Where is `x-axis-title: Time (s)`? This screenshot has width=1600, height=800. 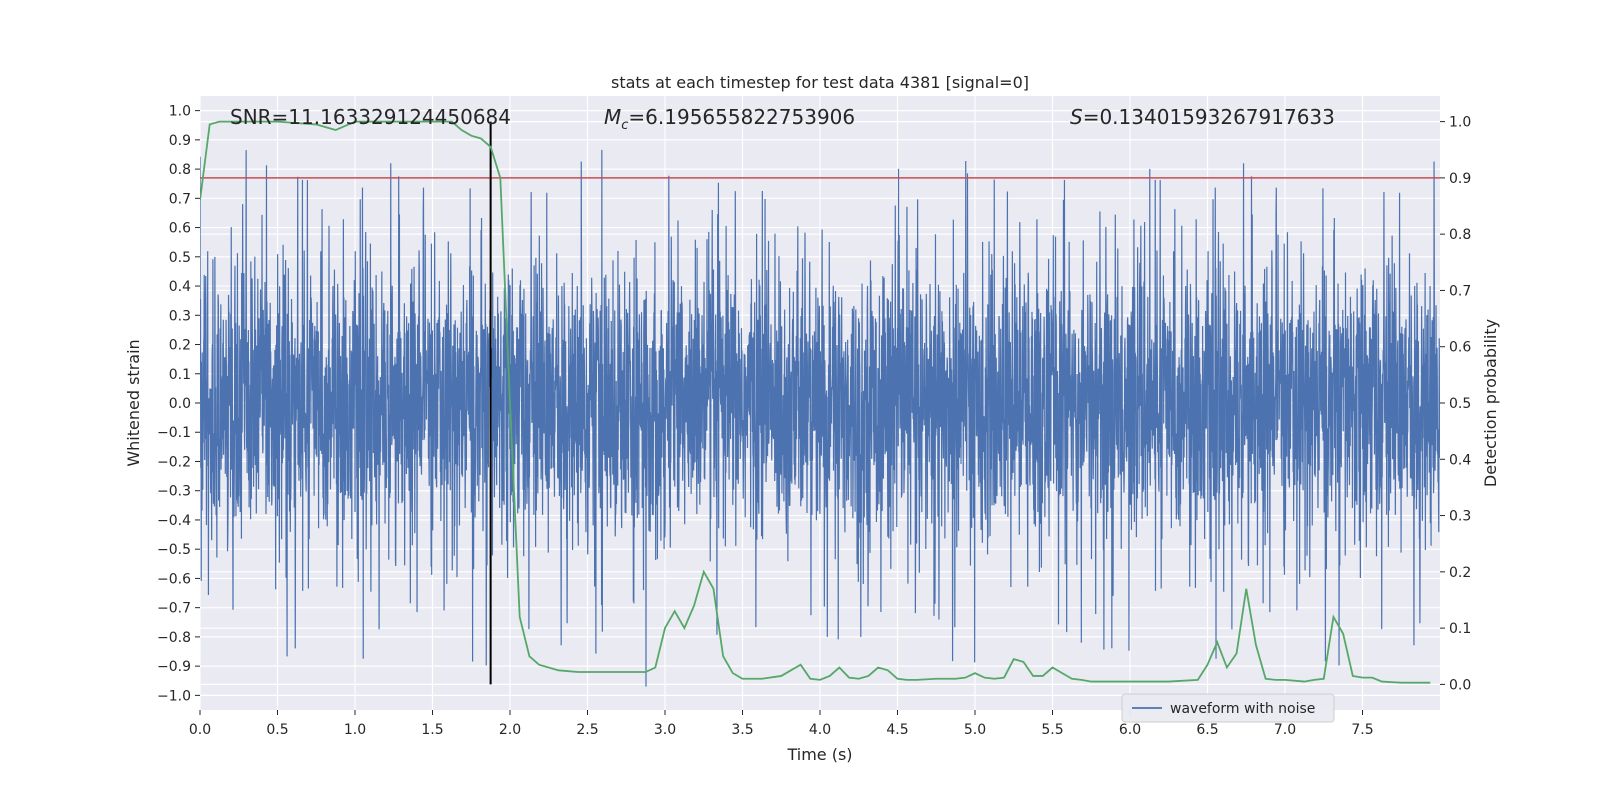
x-axis-title: Time (s) is located at coordinates (819, 754).